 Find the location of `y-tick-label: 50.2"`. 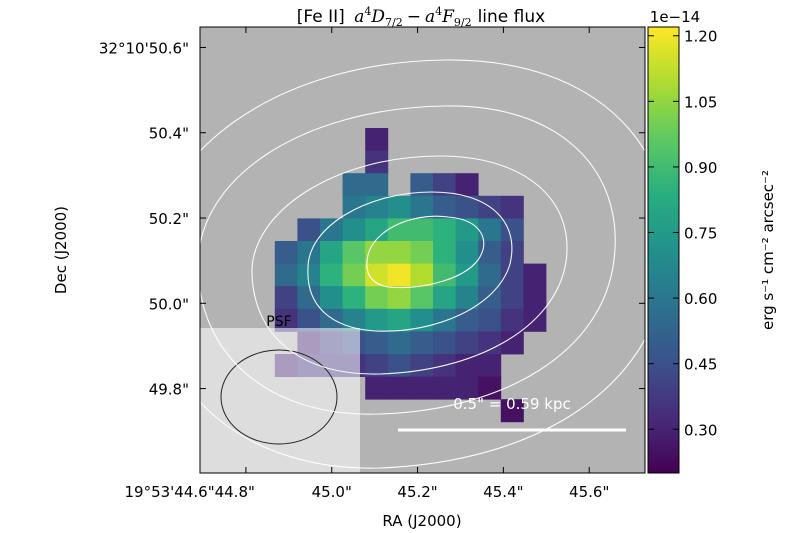

y-tick-label: 50.2" is located at coordinates (169, 219).